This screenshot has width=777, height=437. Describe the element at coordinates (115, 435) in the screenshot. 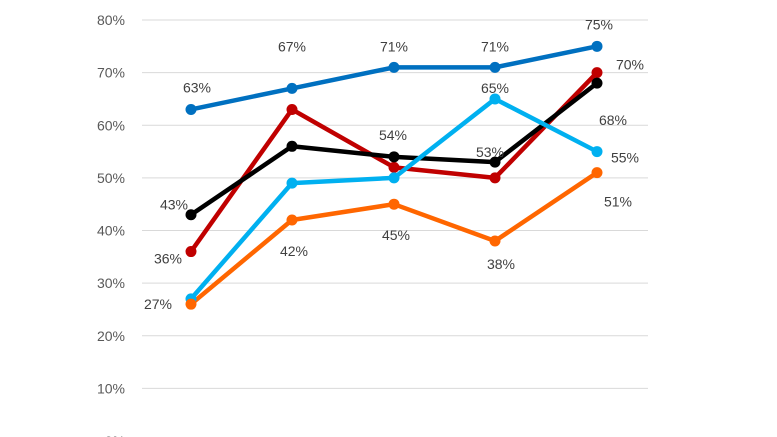

I see `y-tick-label-0: 0%` at that location.